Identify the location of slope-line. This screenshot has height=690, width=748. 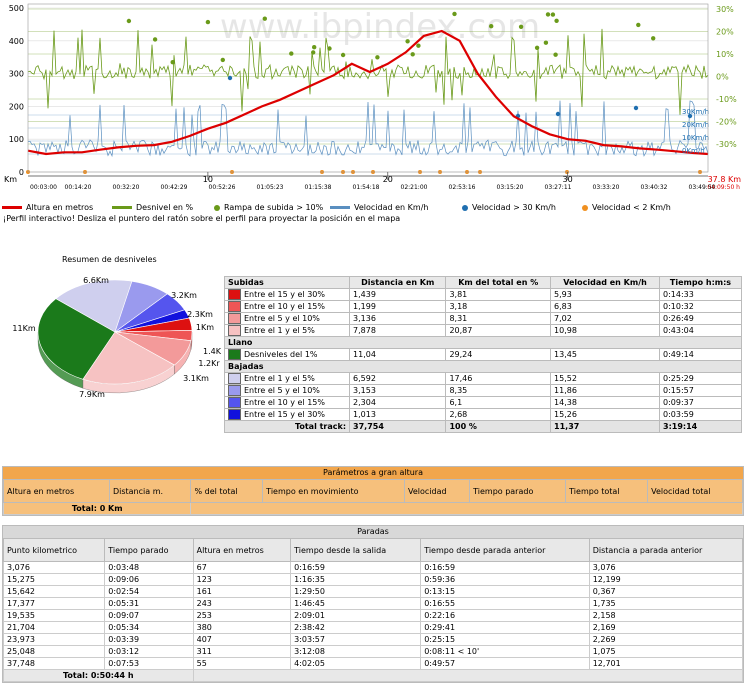
(368, 71).